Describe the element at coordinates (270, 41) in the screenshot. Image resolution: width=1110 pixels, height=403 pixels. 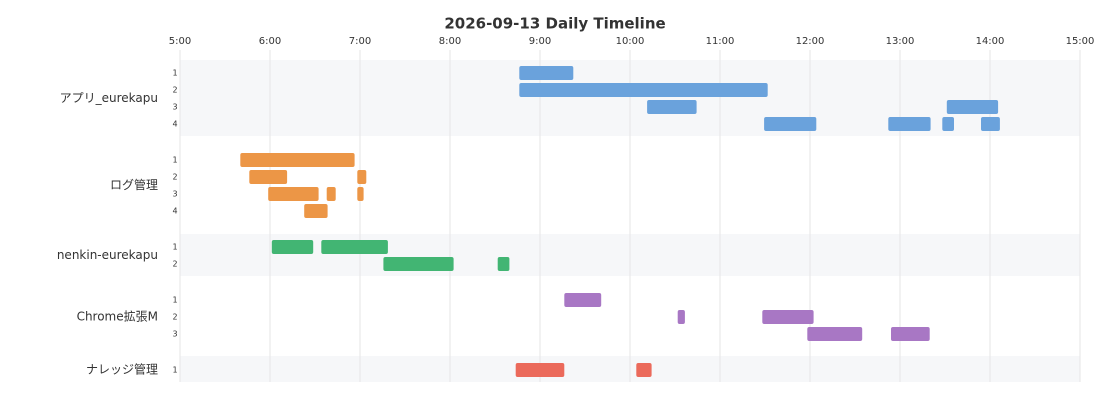
I see `x-tick-label: 6:00` at that location.